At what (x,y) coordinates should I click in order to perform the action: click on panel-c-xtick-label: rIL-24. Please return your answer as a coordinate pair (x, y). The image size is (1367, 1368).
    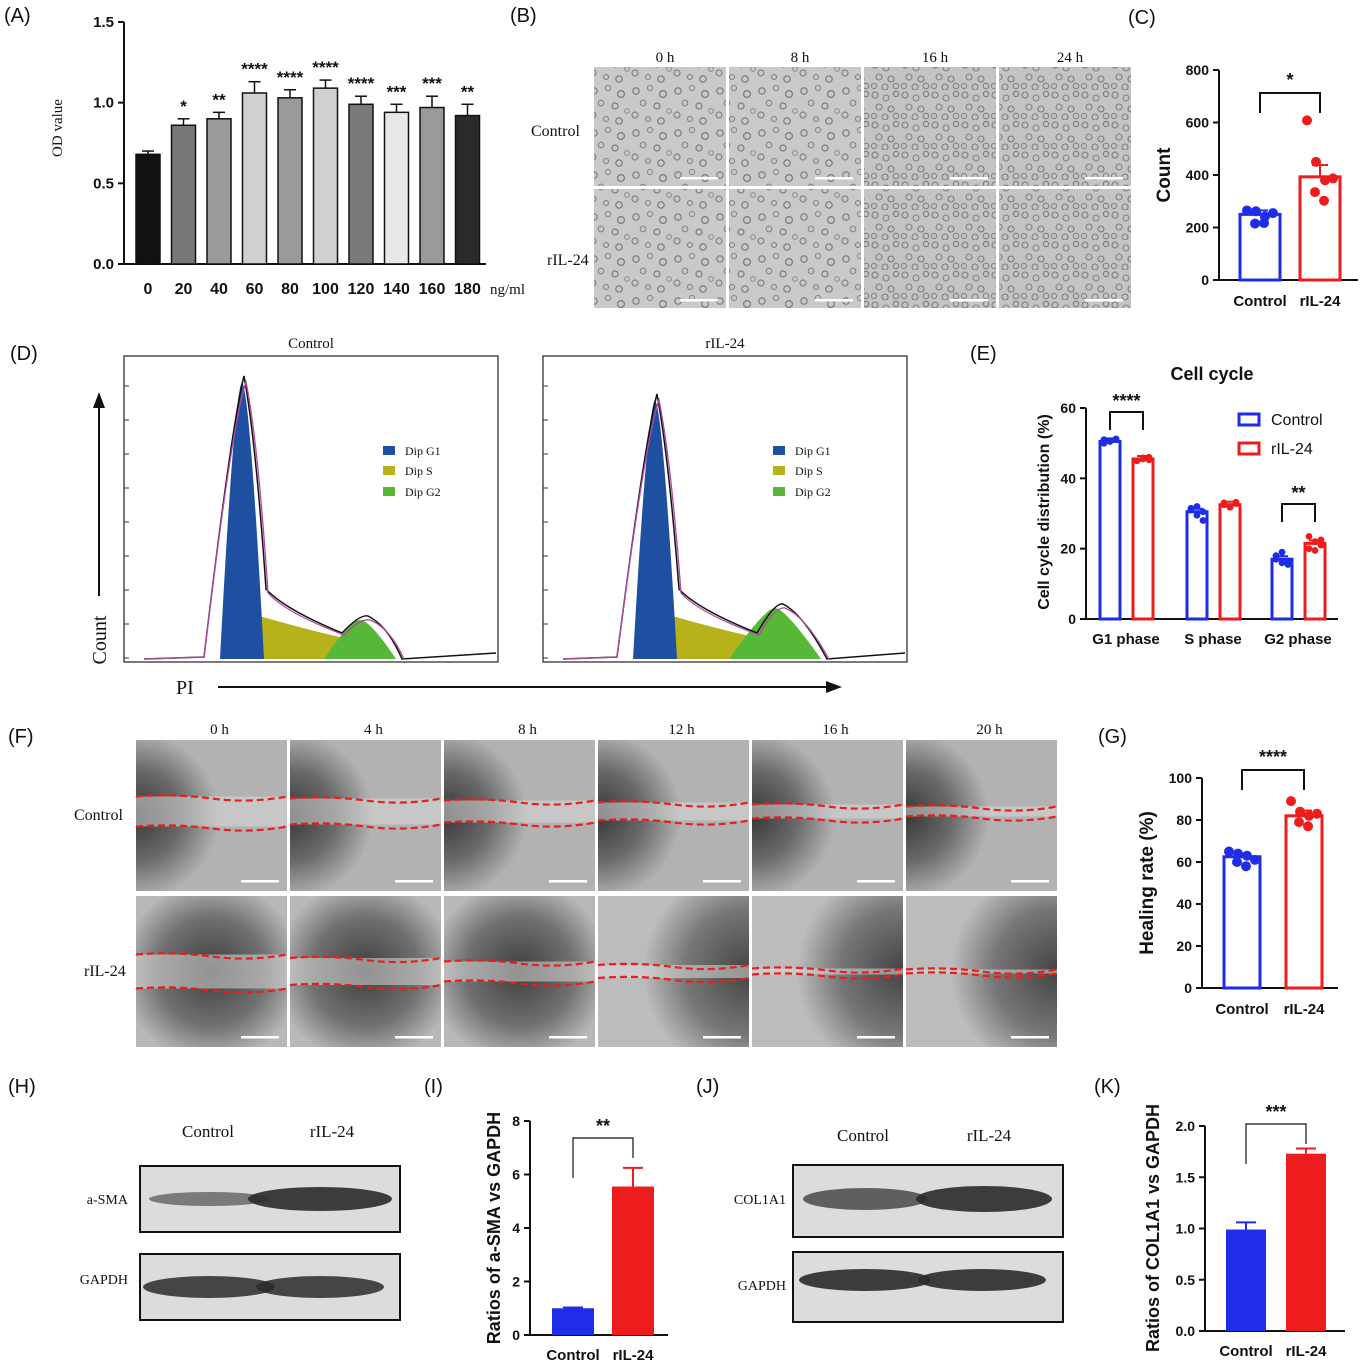
    Looking at the image, I should click on (1321, 301).